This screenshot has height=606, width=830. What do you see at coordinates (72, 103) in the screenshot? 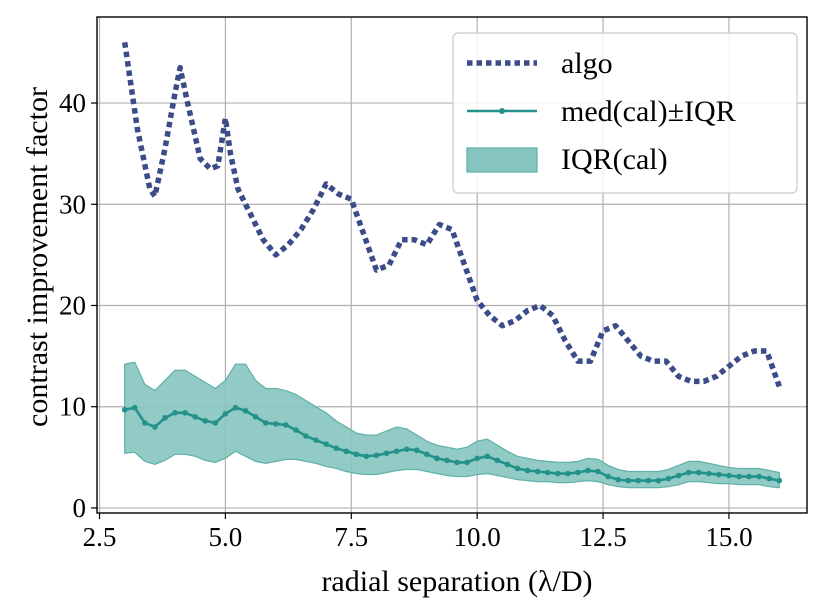
I see `y-tick-label-40: 40` at bounding box center [72, 103].